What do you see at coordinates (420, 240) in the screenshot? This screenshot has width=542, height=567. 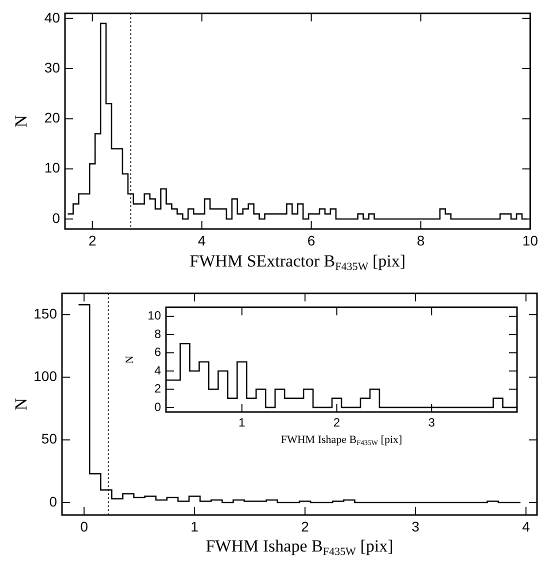 I see `x-tick-label: 8` at bounding box center [420, 240].